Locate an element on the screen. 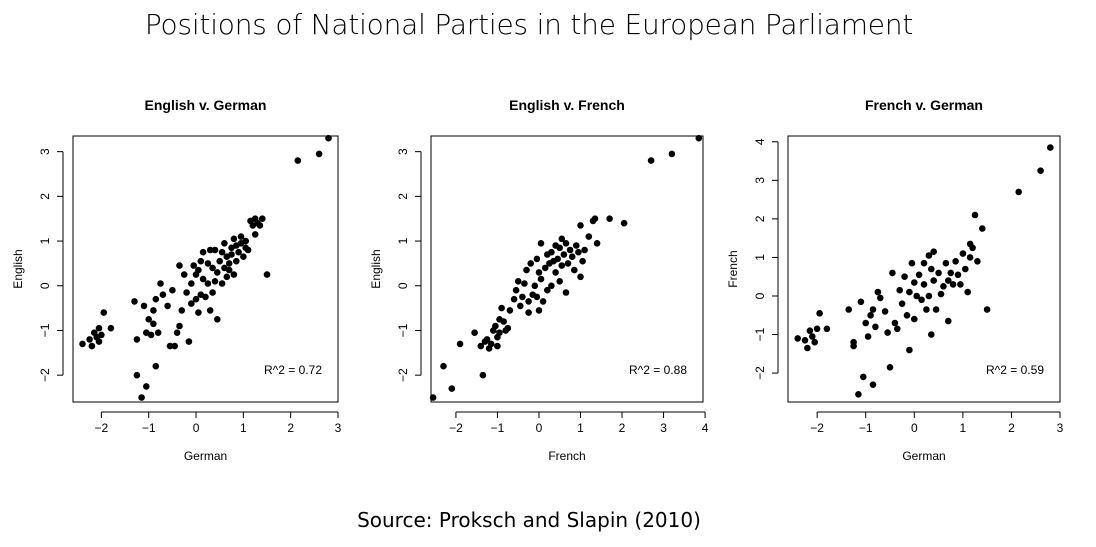 The width and height of the screenshot is (1096, 547). y-tick-label: 0 is located at coordinates (760, 295).